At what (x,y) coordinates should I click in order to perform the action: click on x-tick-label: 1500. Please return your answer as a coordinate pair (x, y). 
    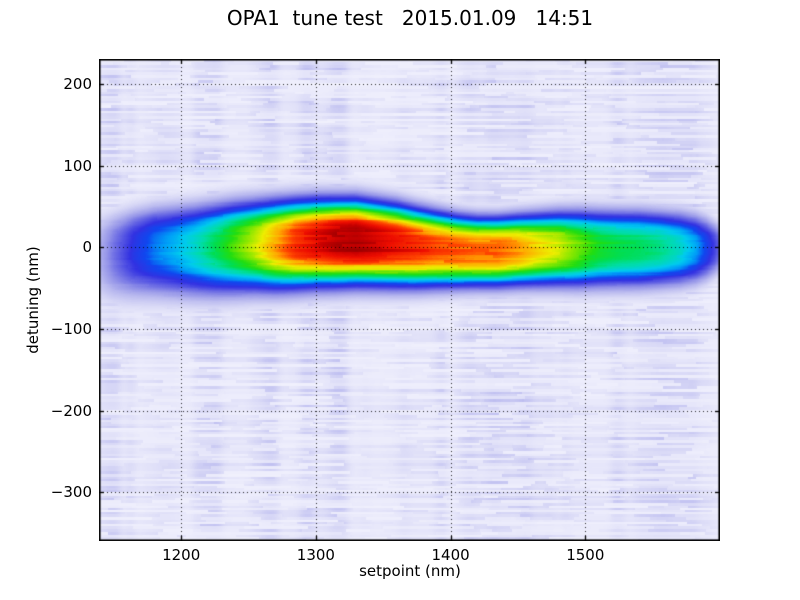
    Looking at the image, I should click on (585, 555).